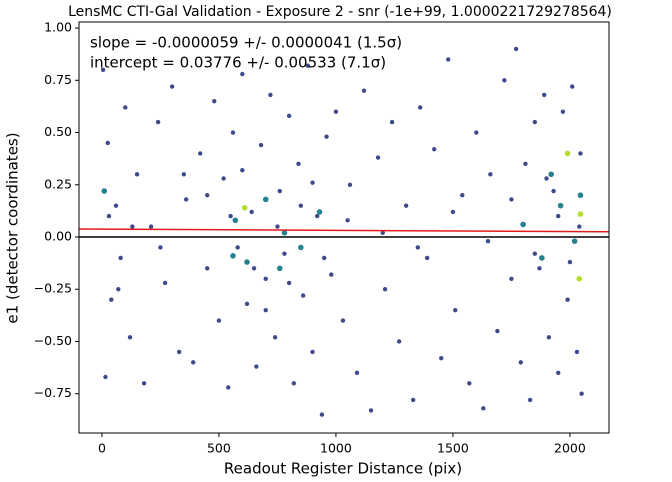 Image resolution: width=672 pixels, height=482 pixels. What do you see at coordinates (336, 448) in the screenshot?
I see `x-tick-label: 1000` at bounding box center [336, 448].